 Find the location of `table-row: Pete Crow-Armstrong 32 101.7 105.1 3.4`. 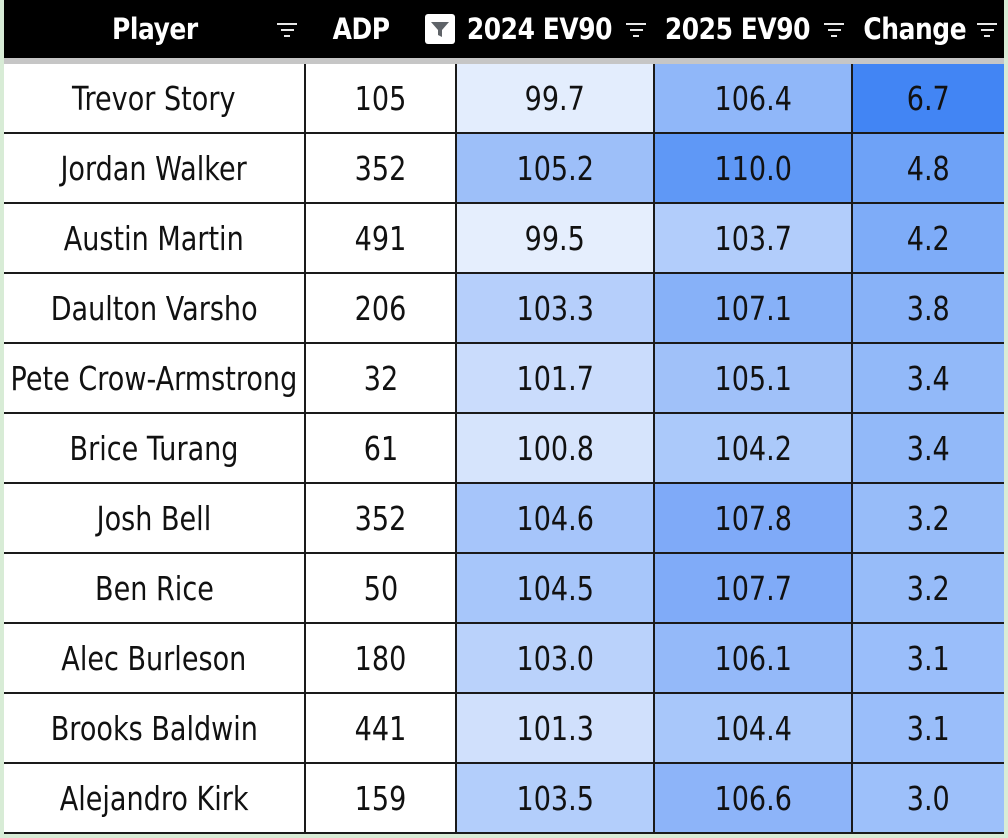

table-row: Pete Crow-Armstrong 32 101.7 105.1 3.4 is located at coordinates (504, 379).